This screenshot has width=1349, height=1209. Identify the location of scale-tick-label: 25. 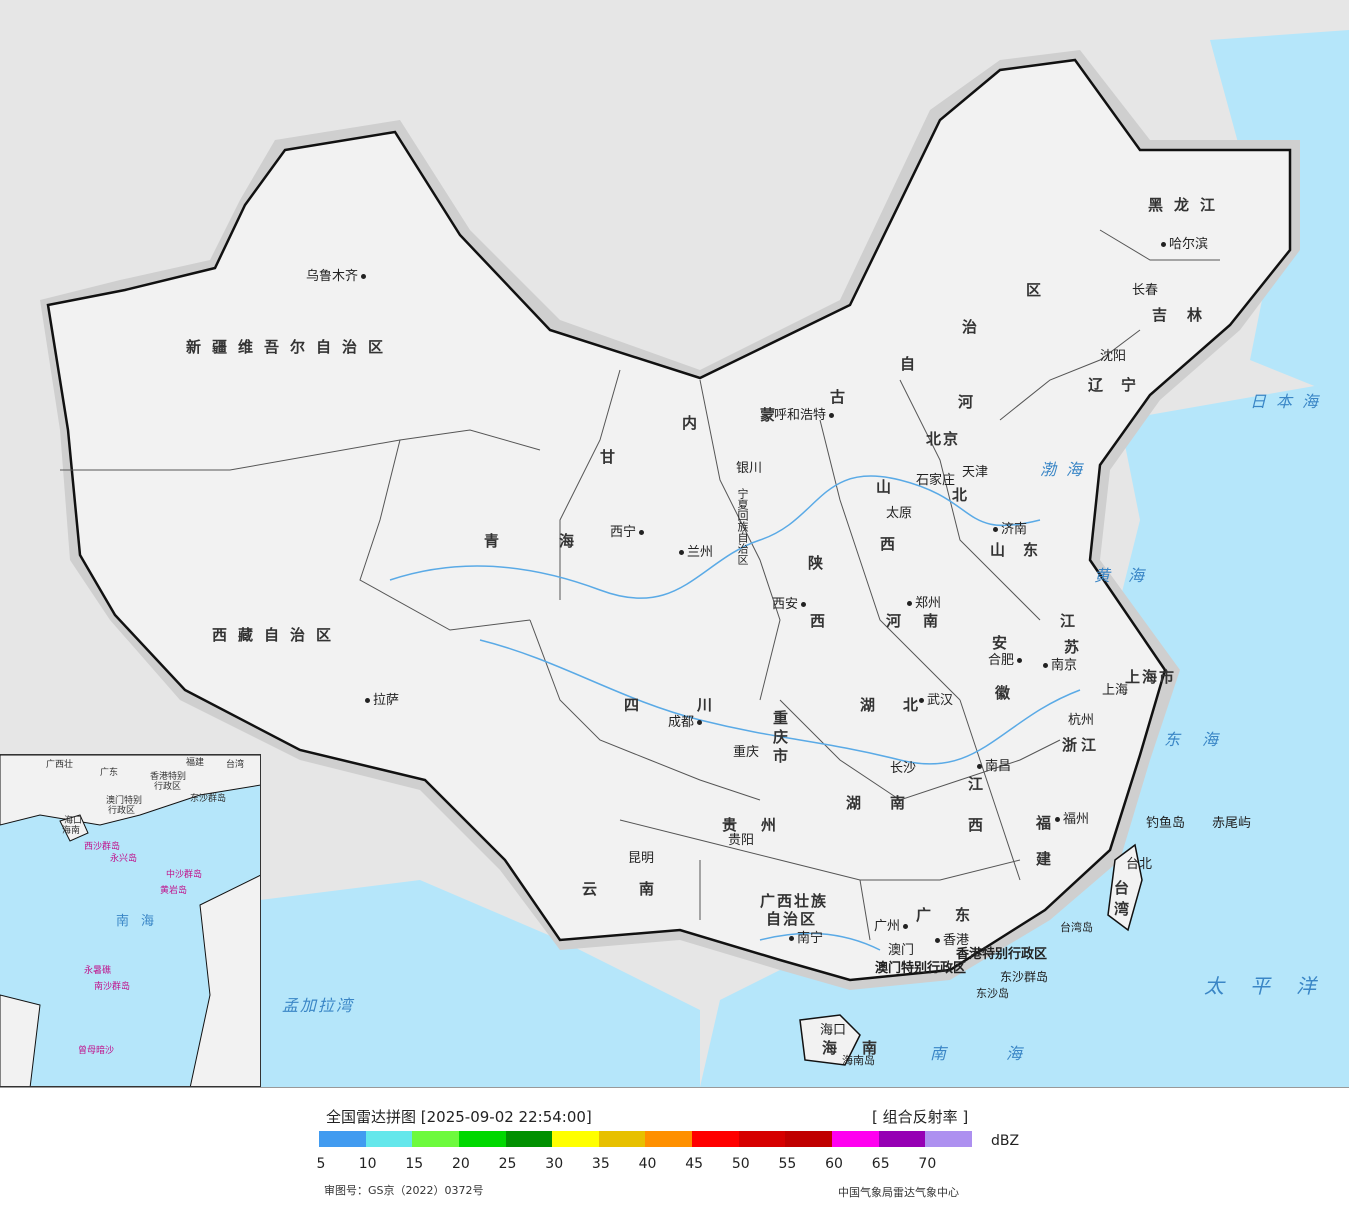
(507, 1164).